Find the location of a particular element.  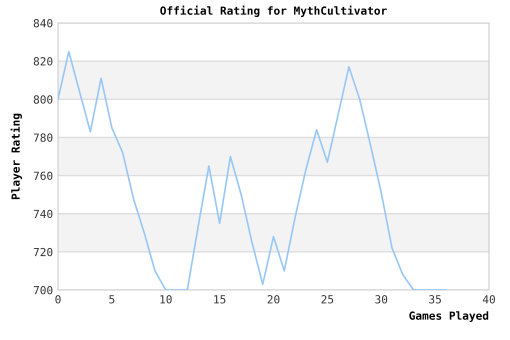

x-tick-label: 40 is located at coordinates (488, 299).